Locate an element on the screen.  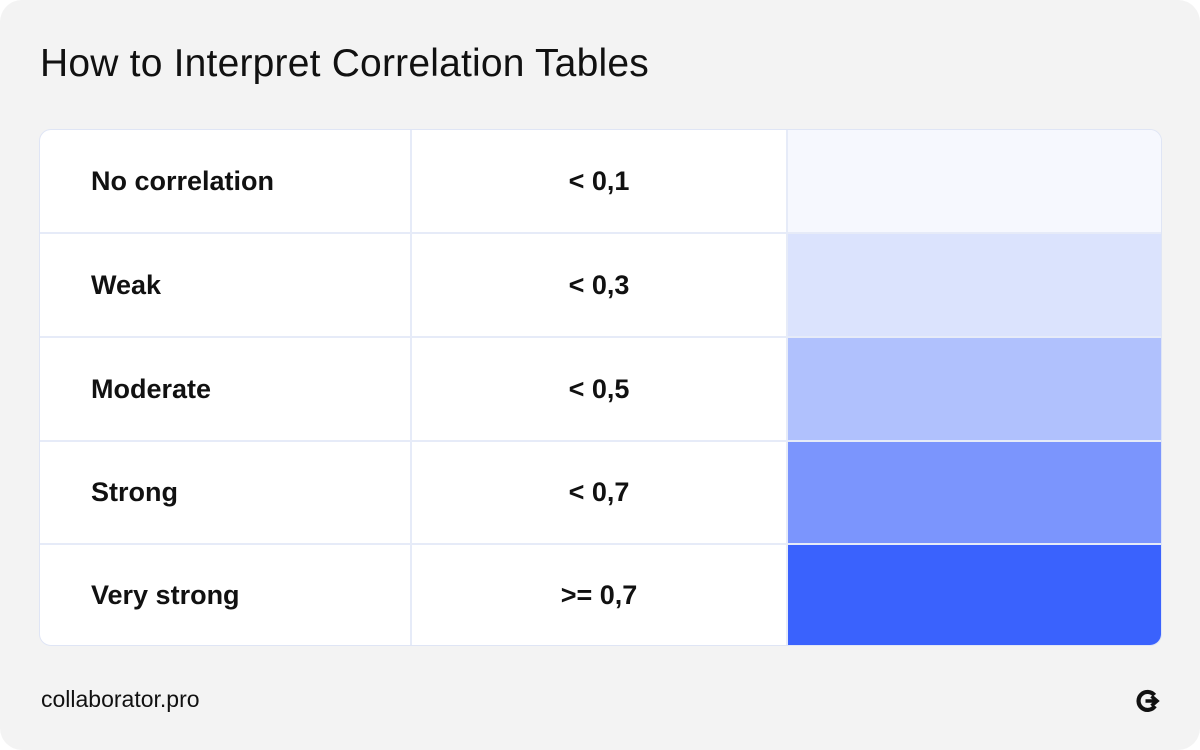
table-row: No correlation < 0,1 is located at coordinates (600, 181).